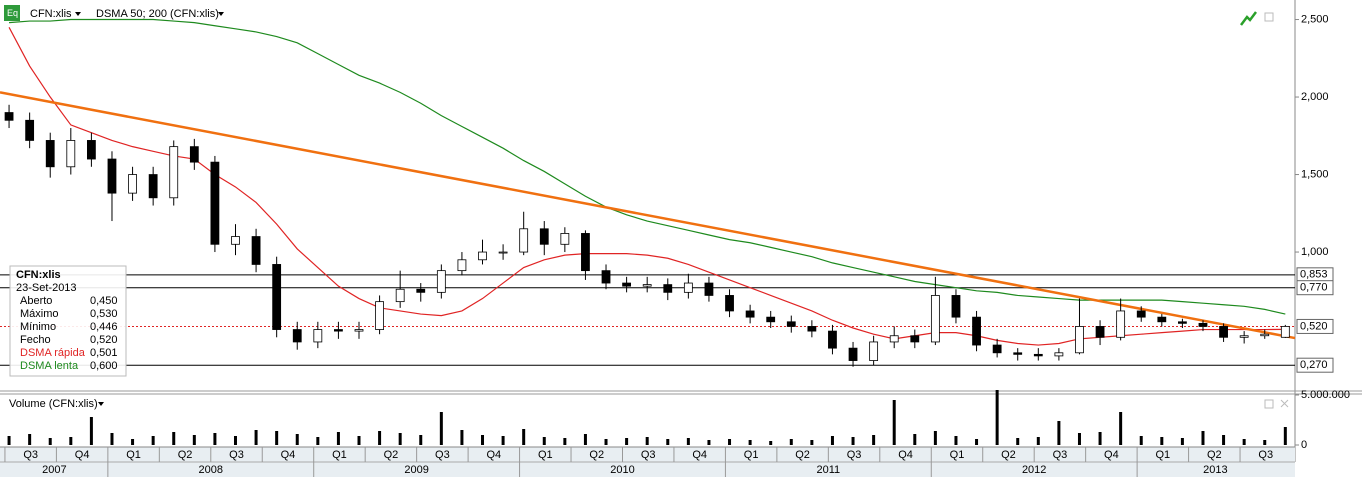 The image size is (1362, 477). I want to click on info-date: 23-Set-2013, so click(46, 288).